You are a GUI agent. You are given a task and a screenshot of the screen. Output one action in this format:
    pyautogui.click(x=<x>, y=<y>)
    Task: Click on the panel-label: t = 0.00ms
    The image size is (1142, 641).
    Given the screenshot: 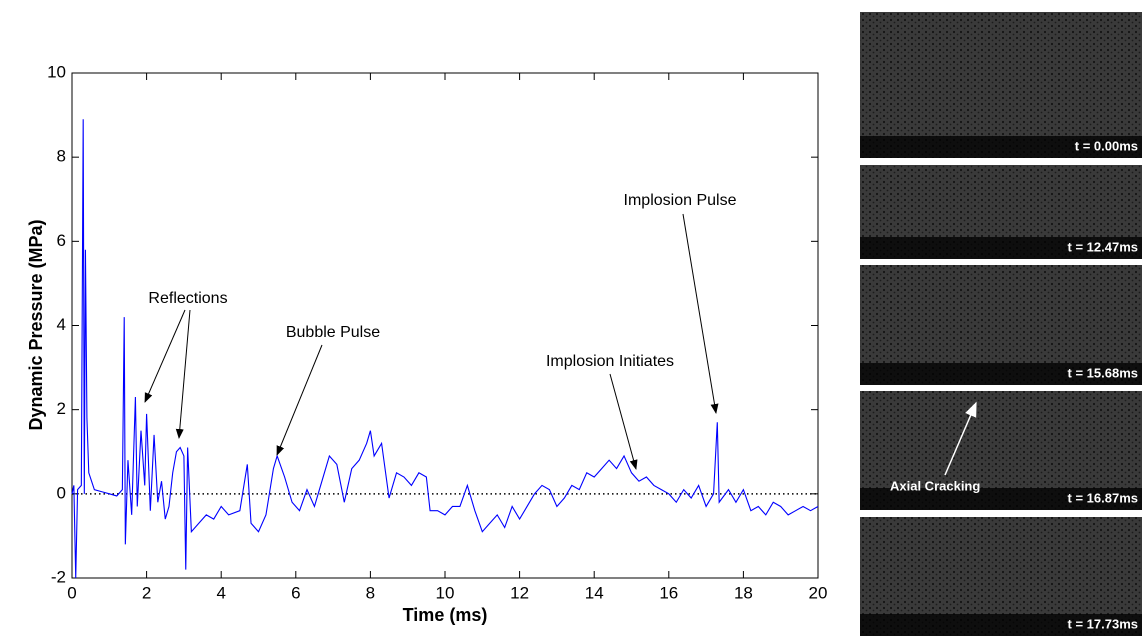 What is the action you would take?
    pyautogui.click(x=1106, y=145)
    